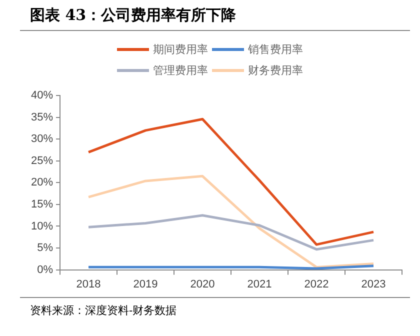 This screenshot has width=420, height=336. What do you see at coordinates (42, 96) in the screenshot?
I see `y-tick-label: 40%` at bounding box center [42, 96].